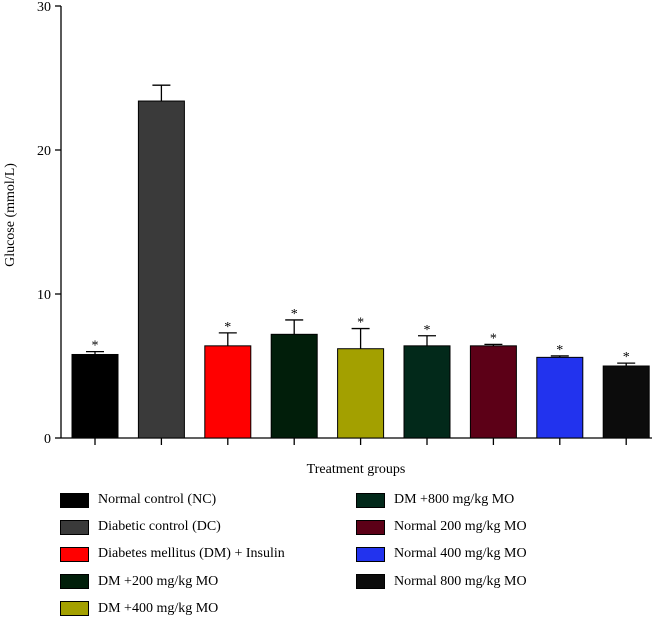 The height and width of the screenshot is (622, 655). What do you see at coordinates (49, 223) in the screenshot?
I see `y-axis-ticks: 0 10 20 30` at bounding box center [49, 223].